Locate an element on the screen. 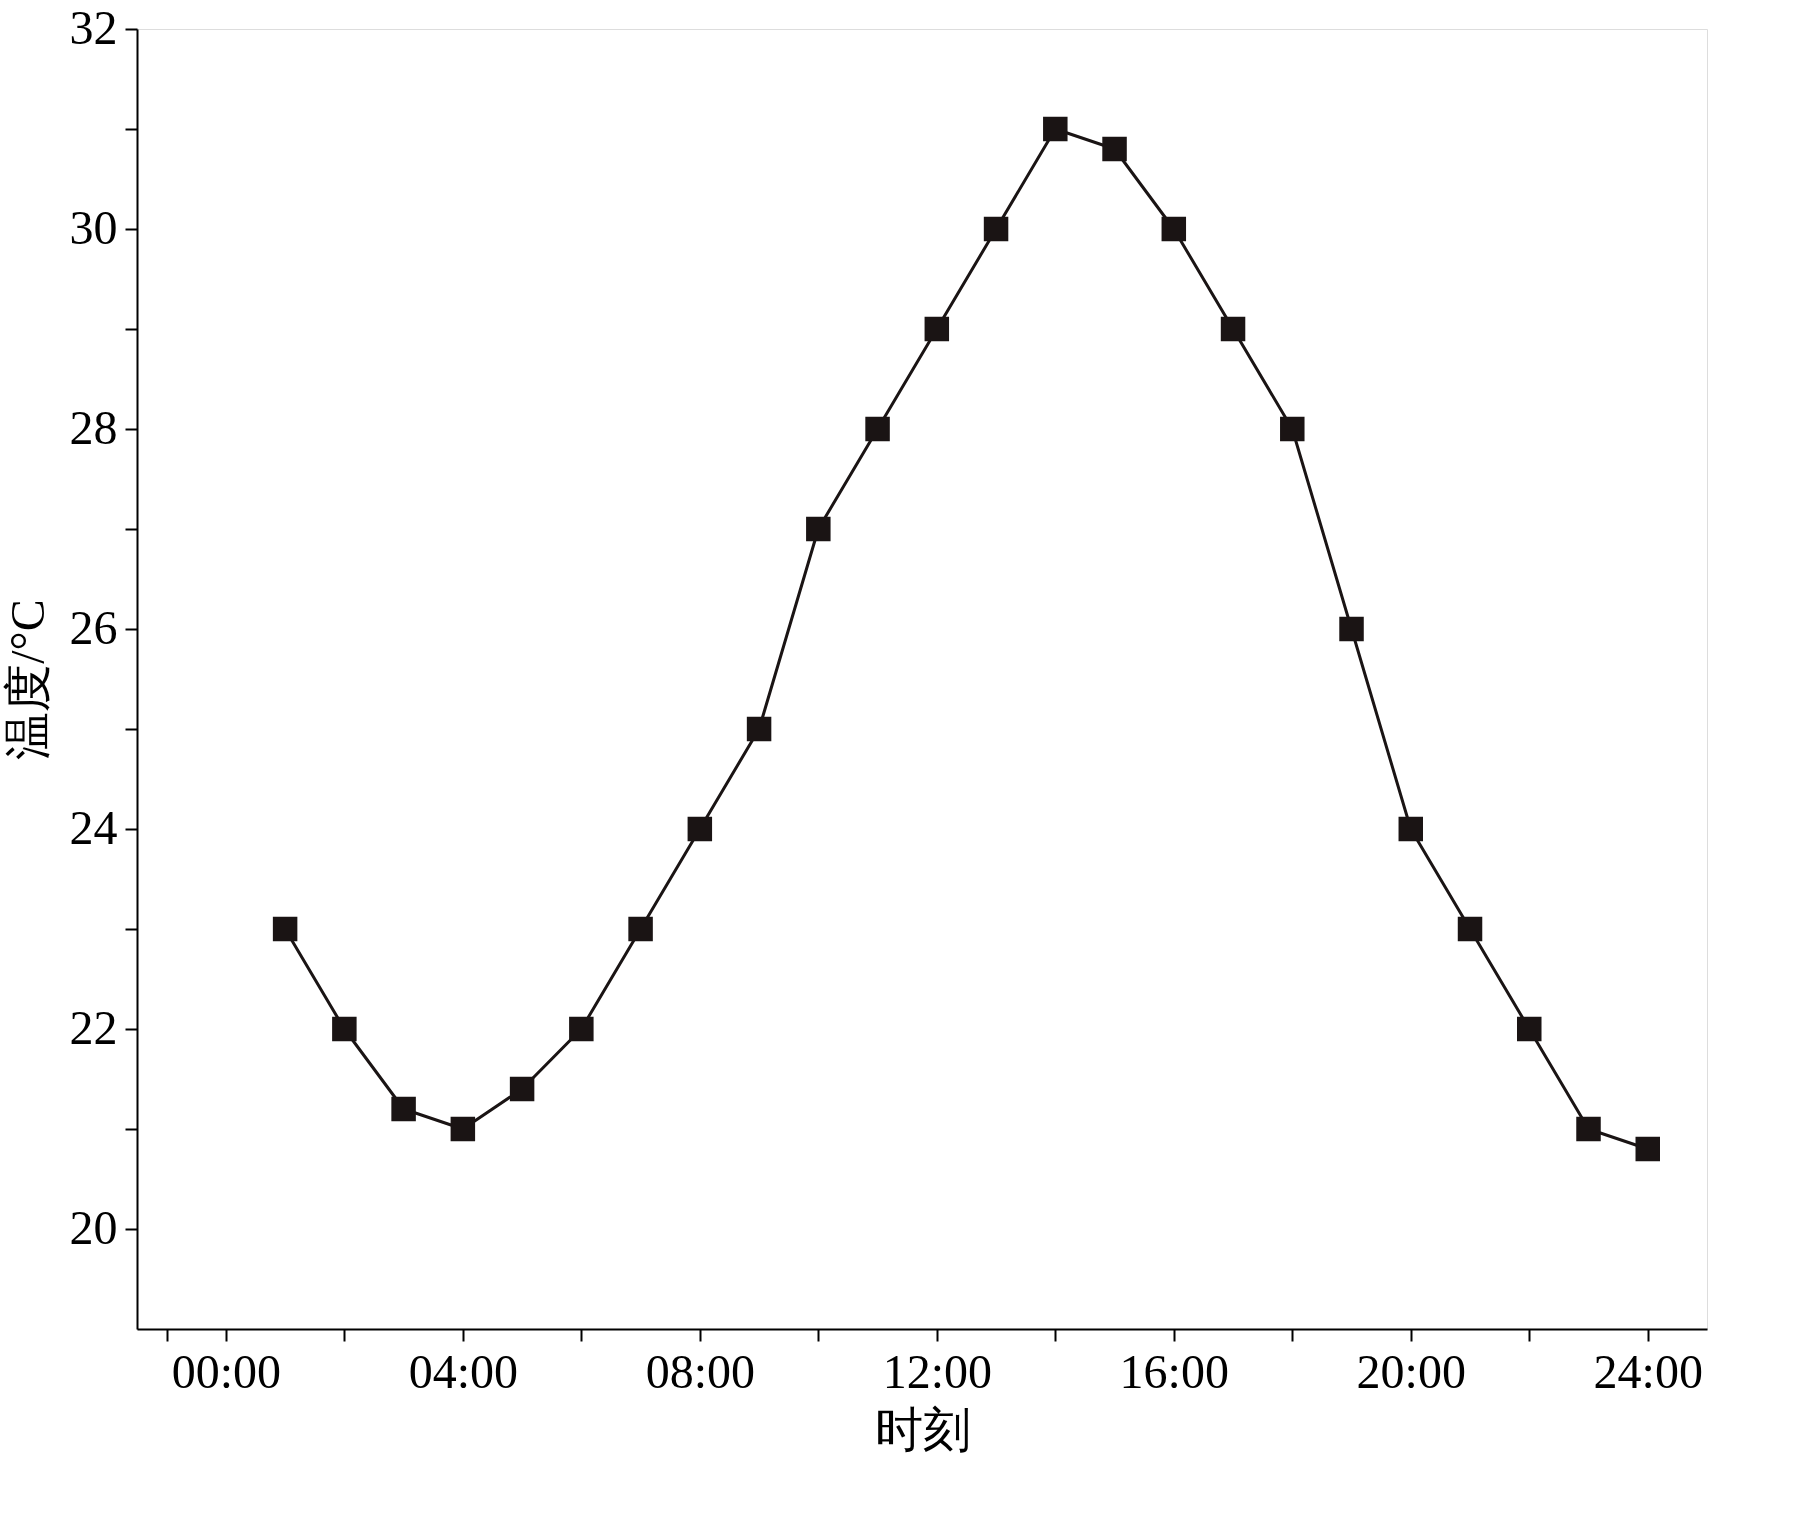  y-tick-label: 20 is located at coordinates (93, 1227).